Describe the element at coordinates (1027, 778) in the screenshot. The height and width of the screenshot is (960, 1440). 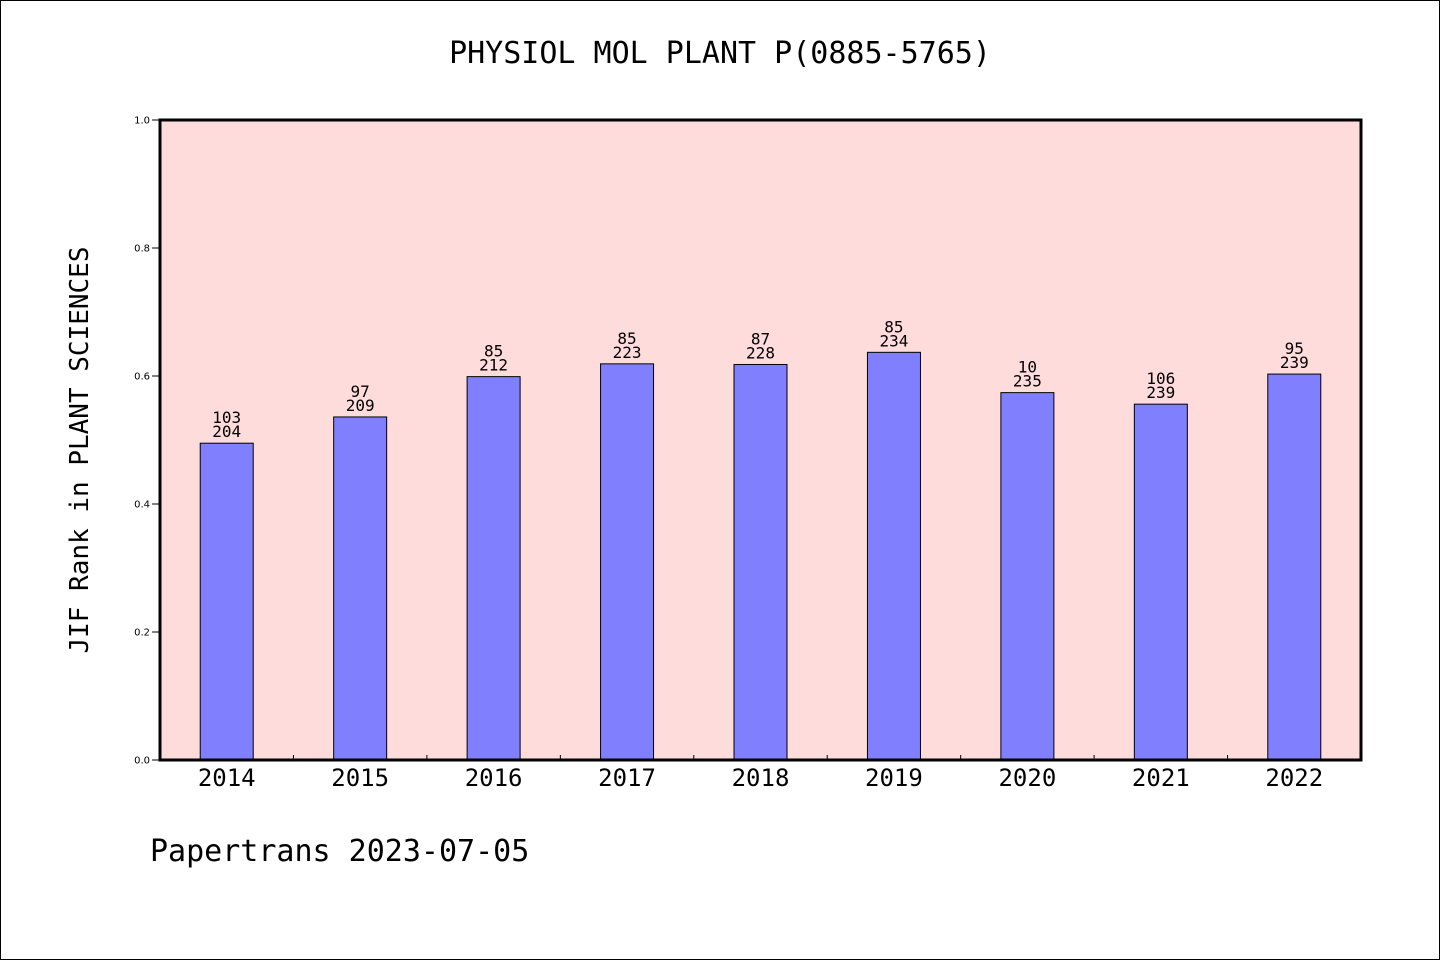
I see `x-tick-label-2020: 2020` at that location.